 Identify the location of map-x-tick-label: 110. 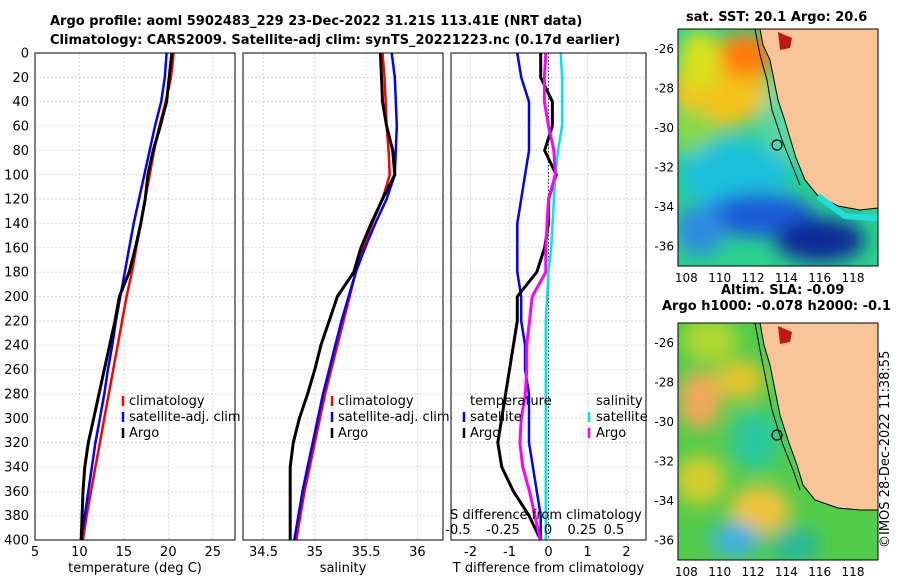
(719, 572).